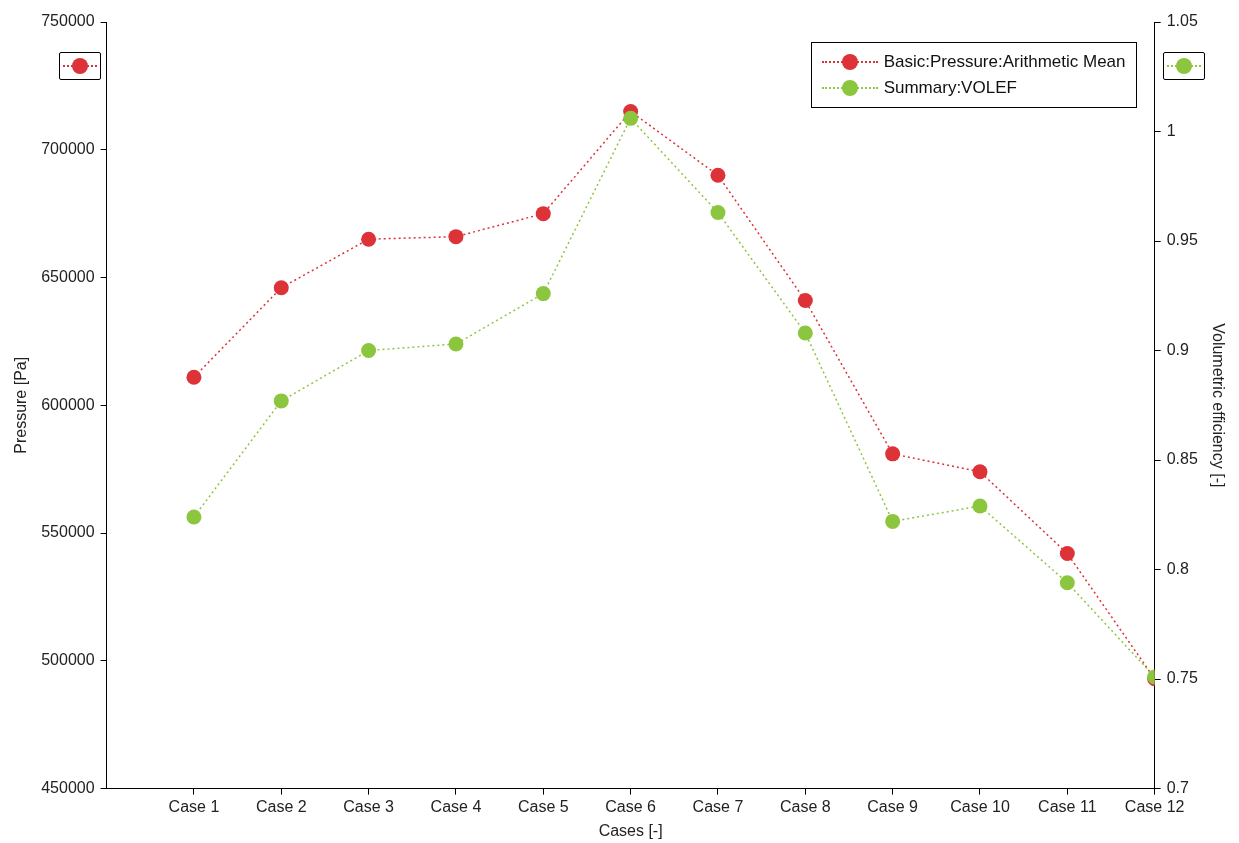  Describe the element at coordinates (631, 806) in the screenshot. I see `x-tick-label: Case 6` at that location.